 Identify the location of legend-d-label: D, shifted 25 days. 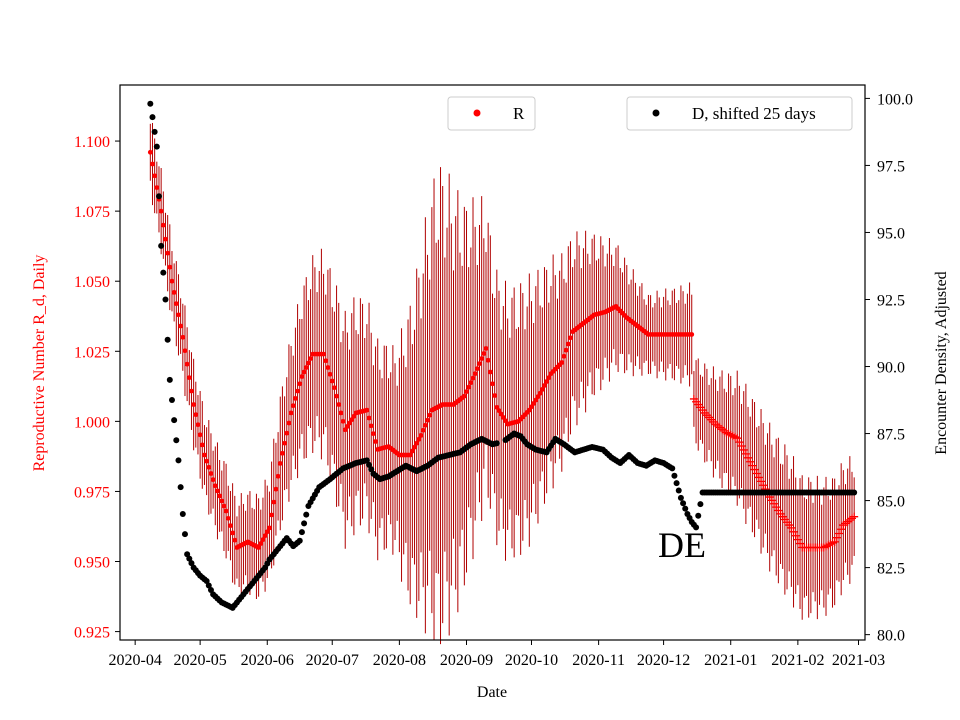
(754, 113).